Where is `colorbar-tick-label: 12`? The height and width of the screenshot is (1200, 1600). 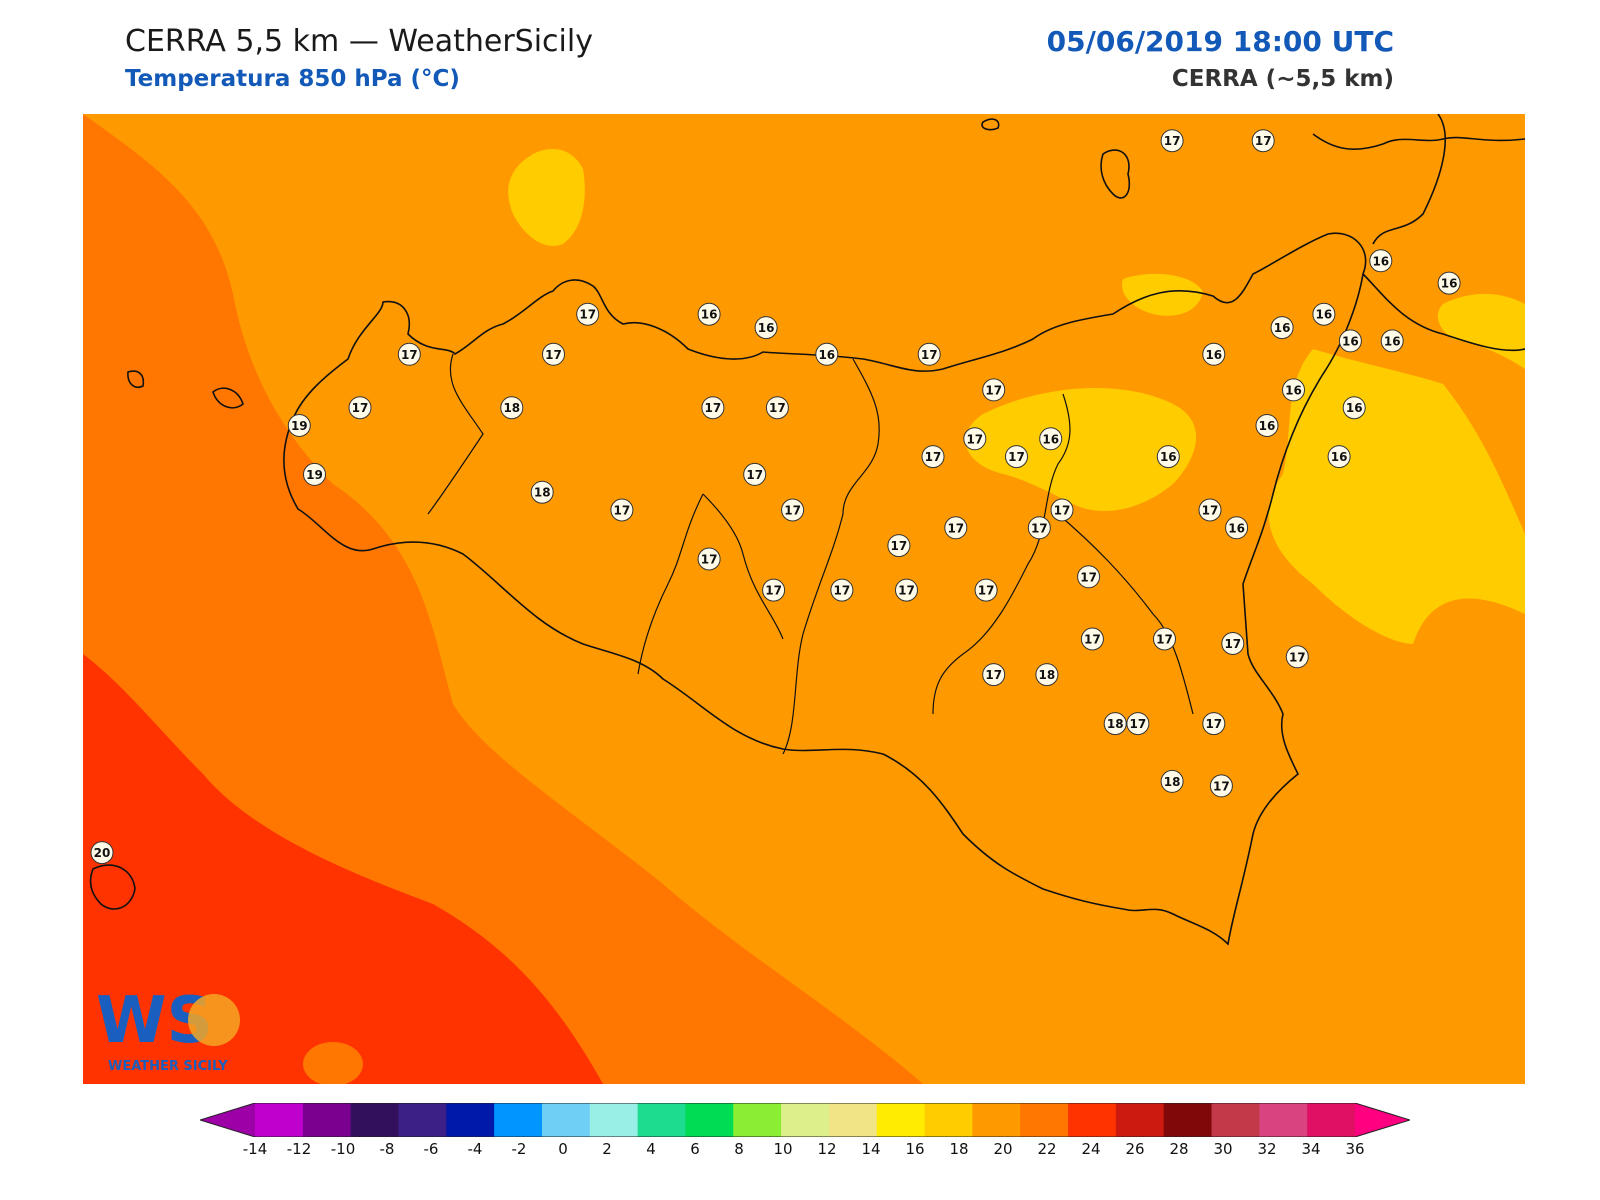
colorbar-tick-label: 12 is located at coordinates (827, 1149).